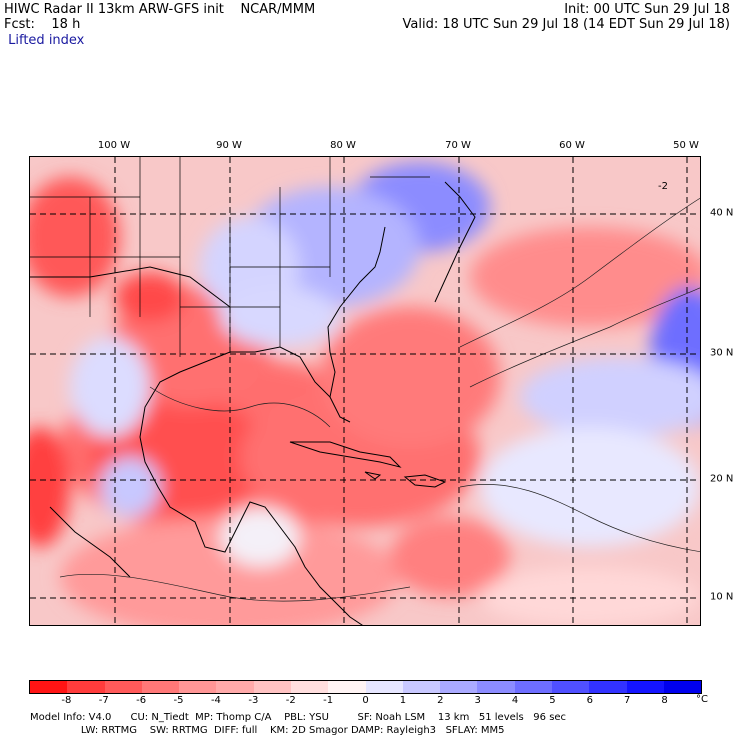 The height and width of the screenshot is (740, 740). I want to click on colorbar-tick-label: -6, so click(141, 700).